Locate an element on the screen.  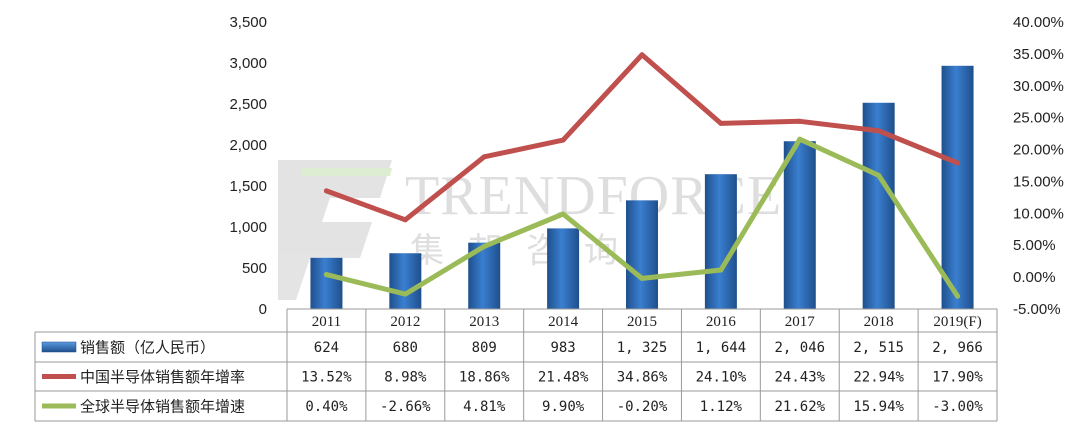
category-label: 2011 is located at coordinates (326, 322).